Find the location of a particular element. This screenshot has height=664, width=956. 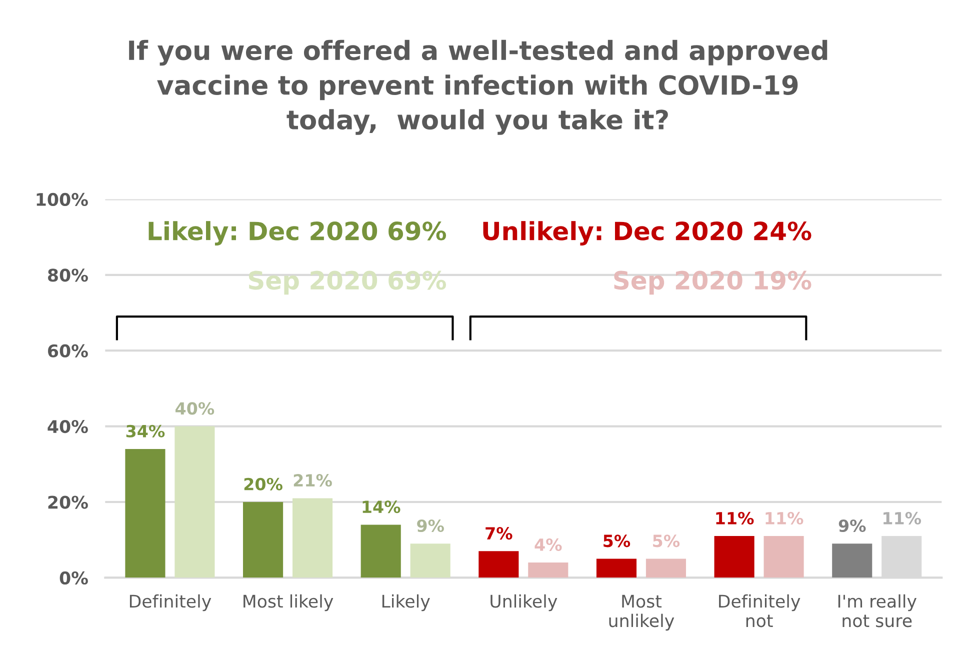

y-tick-label: 80% is located at coordinates (68, 275).